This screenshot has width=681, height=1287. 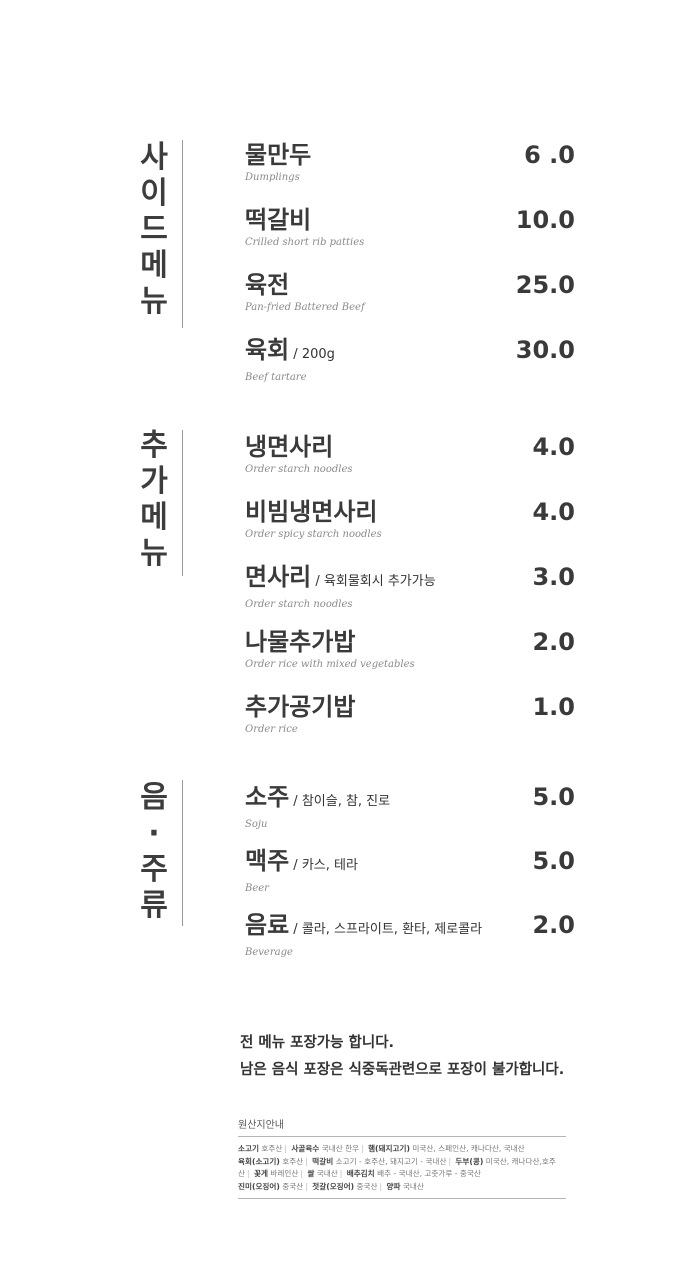 What do you see at coordinates (345, 1186) in the screenshot?
I see `origin-entry: 젓갈(오징어) 중국산` at bounding box center [345, 1186].